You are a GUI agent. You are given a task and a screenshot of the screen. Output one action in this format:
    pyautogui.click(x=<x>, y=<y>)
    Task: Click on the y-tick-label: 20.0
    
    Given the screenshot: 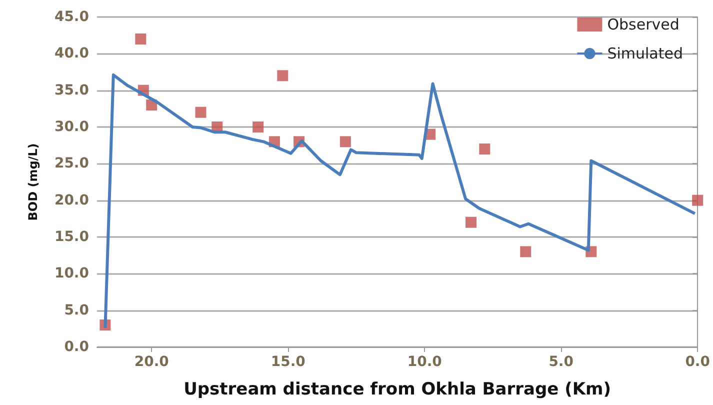 What is the action you would take?
    pyautogui.click(x=72, y=200)
    